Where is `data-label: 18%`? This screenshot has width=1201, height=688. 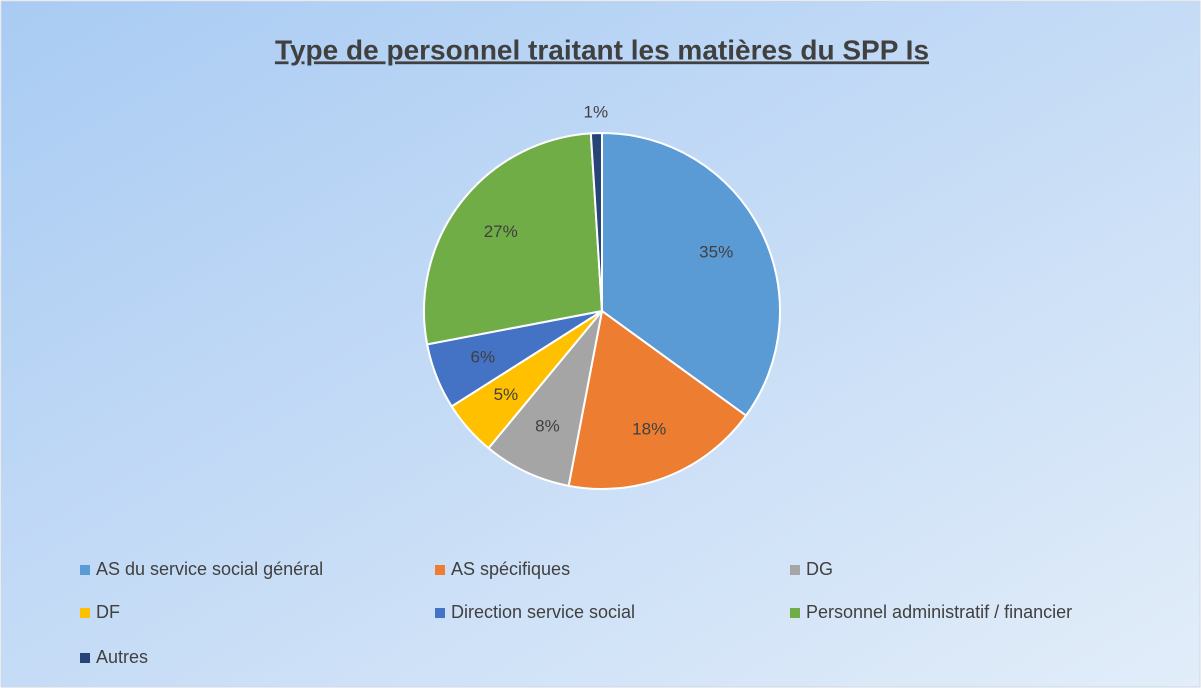 data-label: 18% is located at coordinates (649, 429).